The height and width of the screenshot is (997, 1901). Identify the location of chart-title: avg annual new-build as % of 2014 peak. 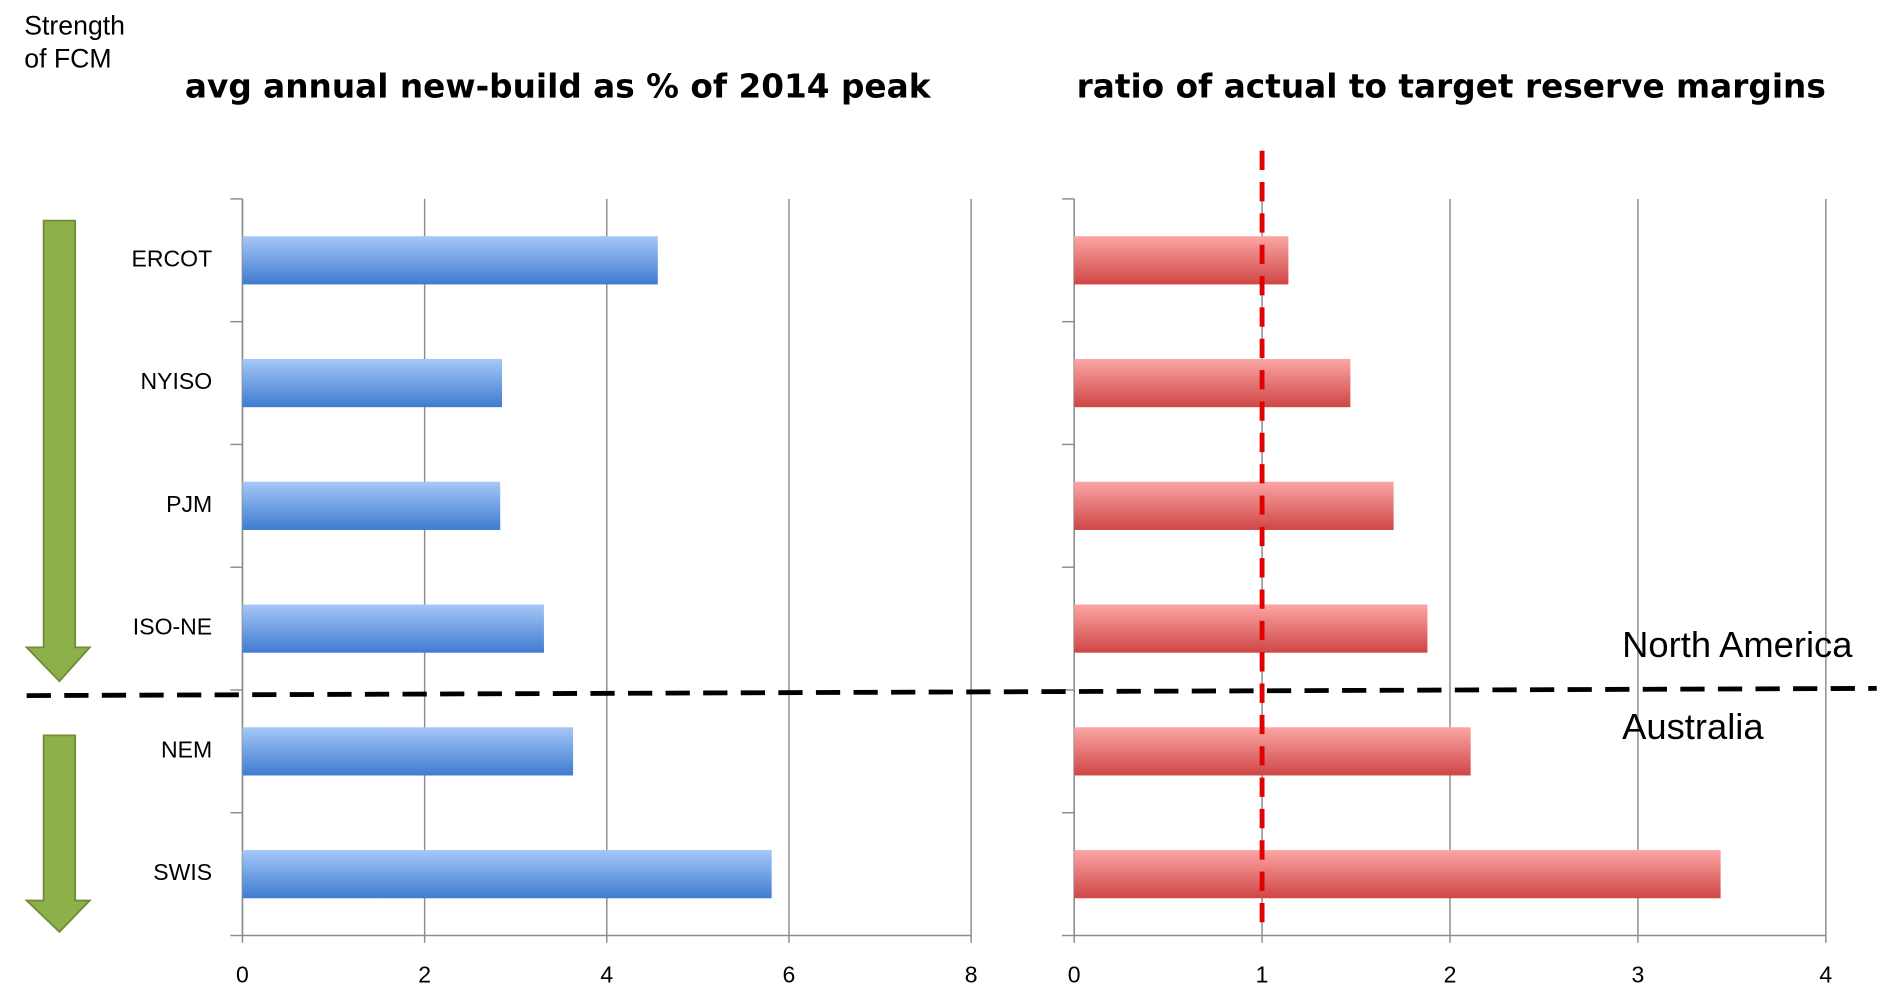
(557, 87).